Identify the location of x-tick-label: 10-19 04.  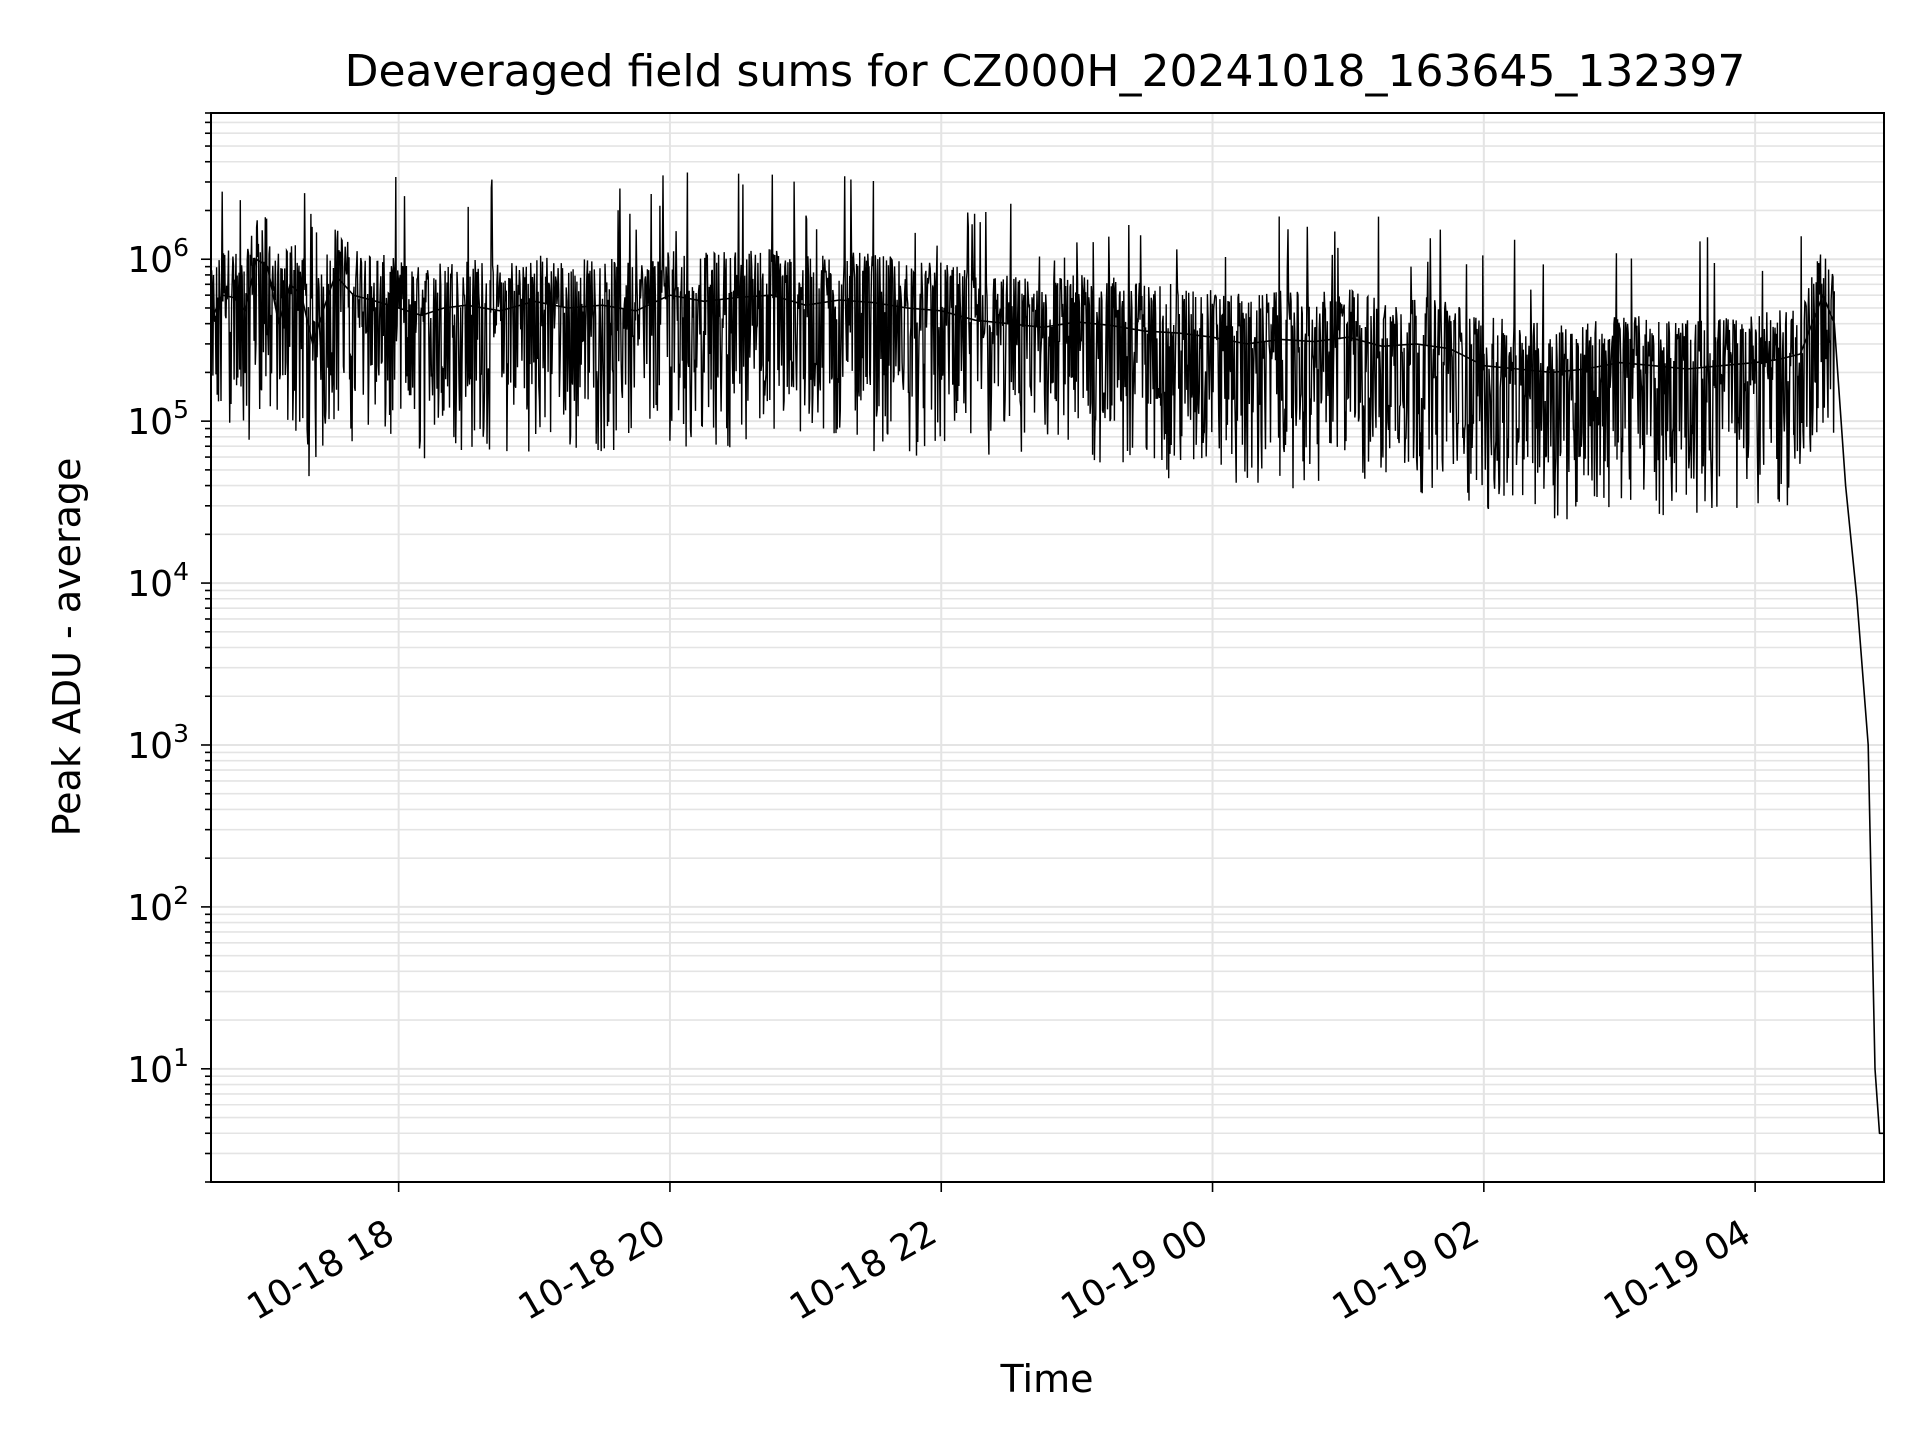
(1677, 1270).